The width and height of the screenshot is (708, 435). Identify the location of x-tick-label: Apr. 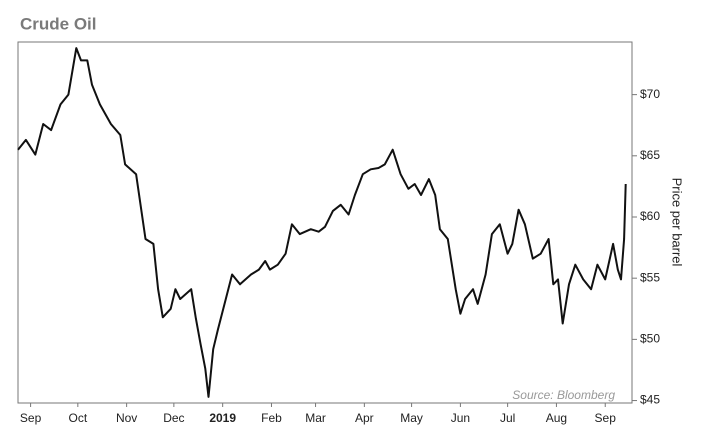
(364, 418).